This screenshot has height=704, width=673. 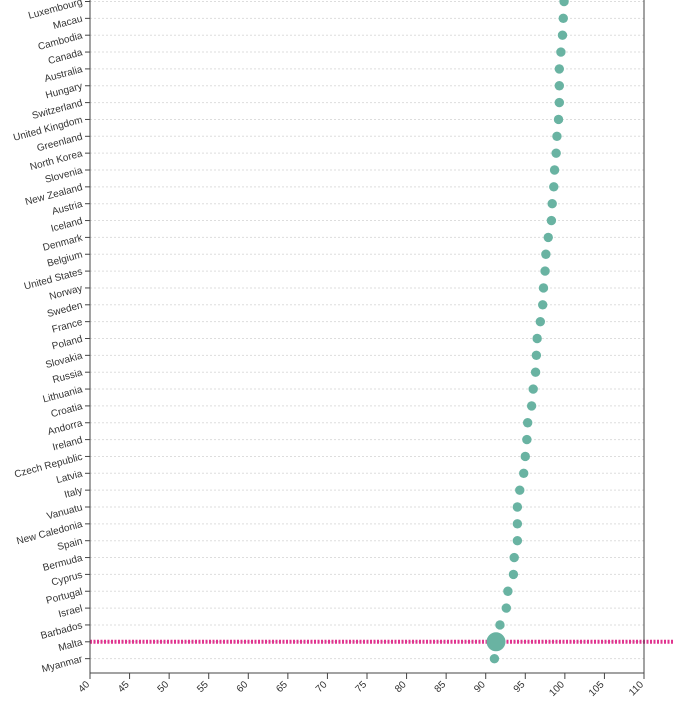 I want to click on y-tick-label: Iceland, so click(x=67, y=225).